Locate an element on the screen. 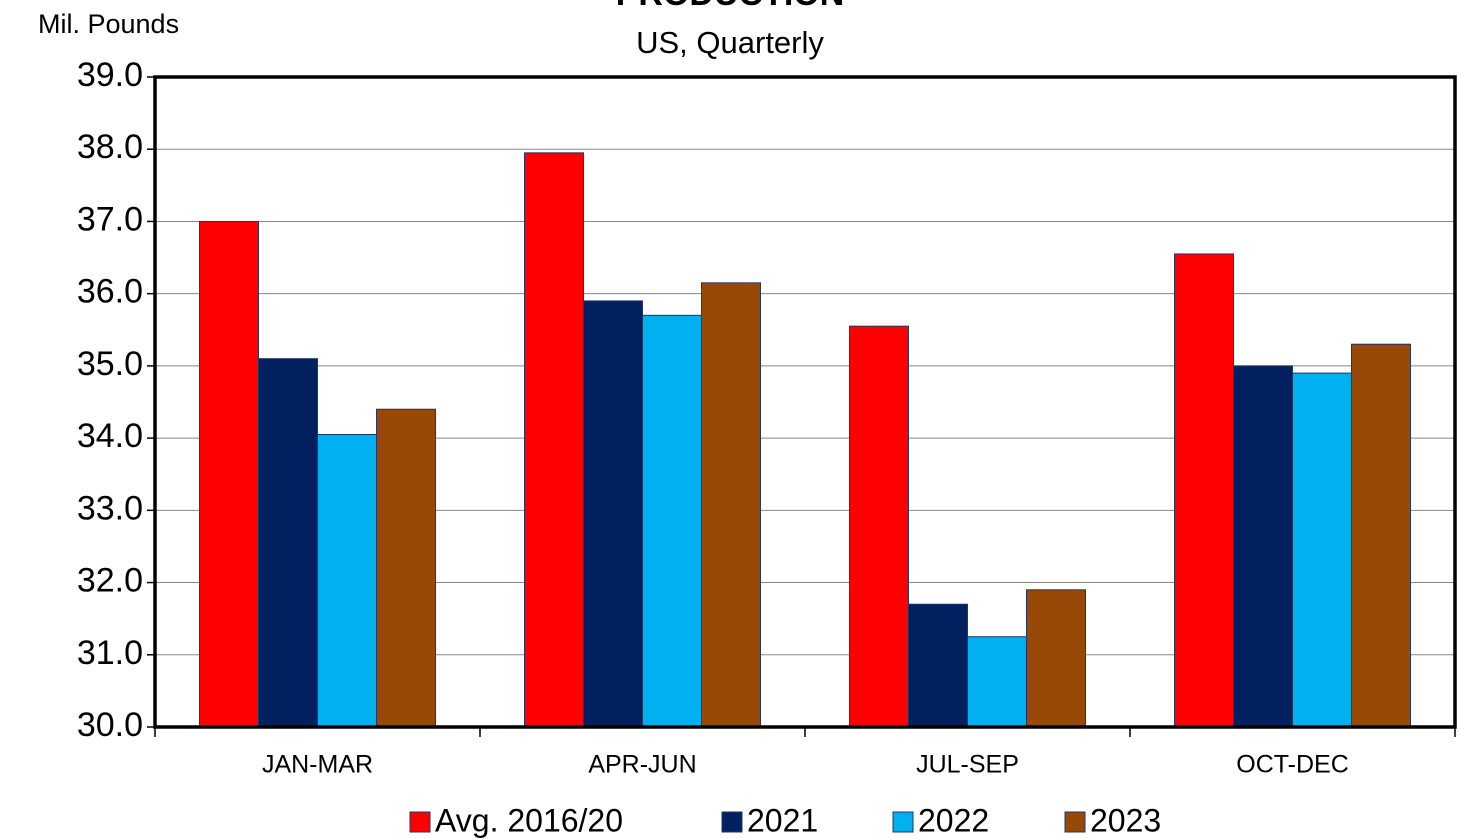 The width and height of the screenshot is (1460, 839). y-tick-label: 39.0 is located at coordinates (110, 75).